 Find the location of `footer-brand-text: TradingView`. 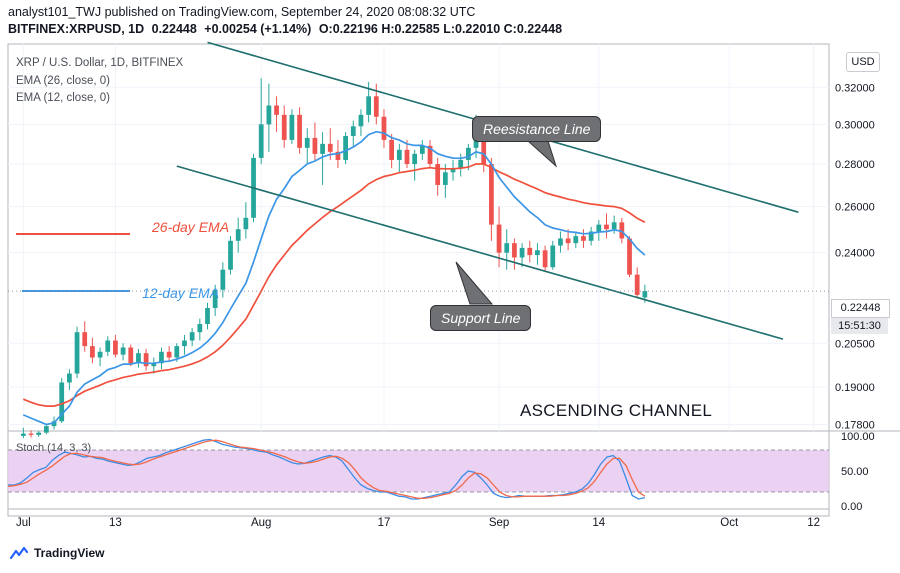

footer-brand-text: TradingView is located at coordinates (69, 553).